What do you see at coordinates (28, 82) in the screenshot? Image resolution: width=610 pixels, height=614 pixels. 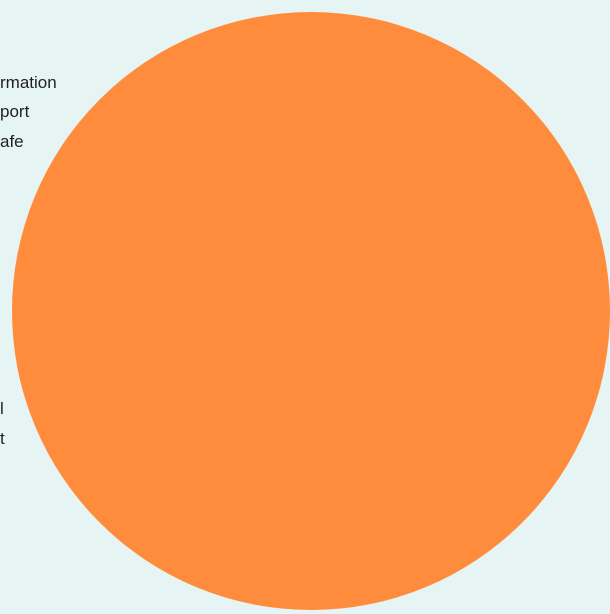 I see `partial-text-line: rmation` at bounding box center [28, 82].